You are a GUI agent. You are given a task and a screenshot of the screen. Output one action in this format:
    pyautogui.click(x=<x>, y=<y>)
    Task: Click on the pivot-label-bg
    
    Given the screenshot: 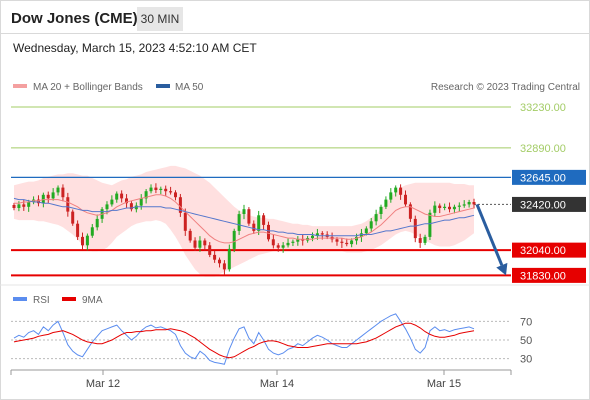 What is the action you would take?
    pyautogui.click(x=549, y=177)
    